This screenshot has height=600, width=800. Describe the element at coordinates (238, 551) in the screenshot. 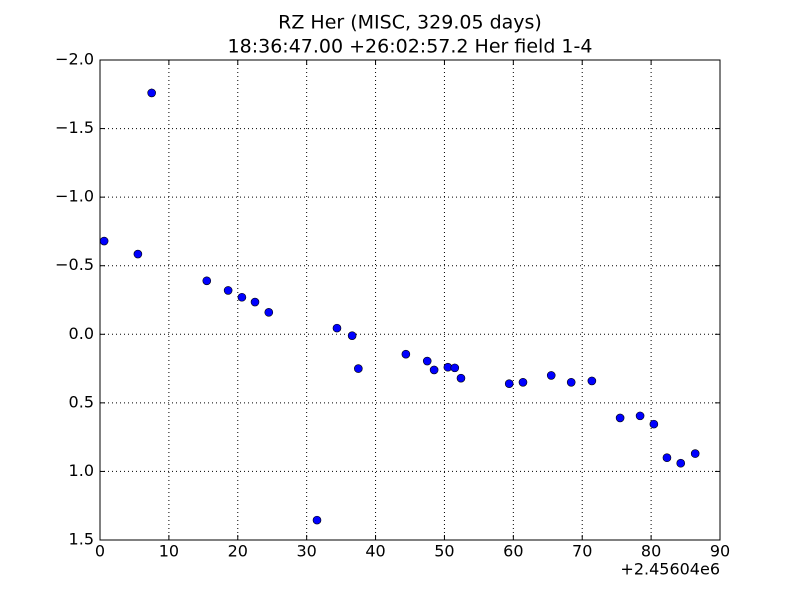

I see `x-tick-label: 20` at that location.